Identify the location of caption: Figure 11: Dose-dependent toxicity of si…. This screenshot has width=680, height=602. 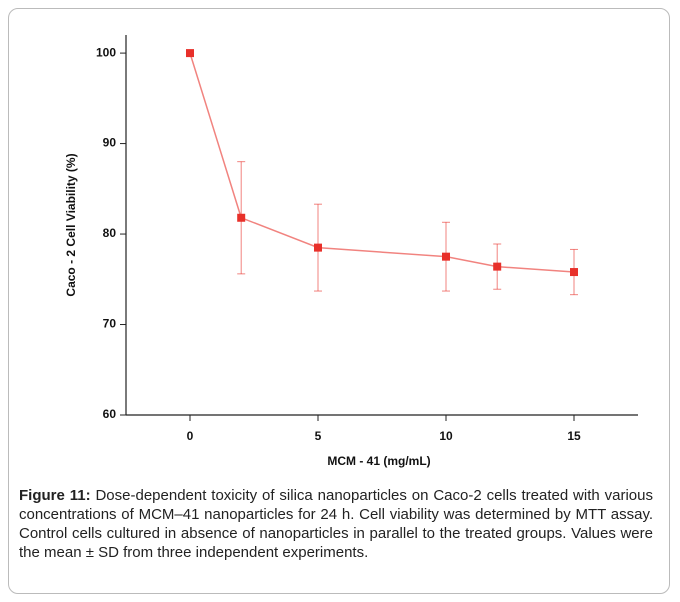
(336, 524).